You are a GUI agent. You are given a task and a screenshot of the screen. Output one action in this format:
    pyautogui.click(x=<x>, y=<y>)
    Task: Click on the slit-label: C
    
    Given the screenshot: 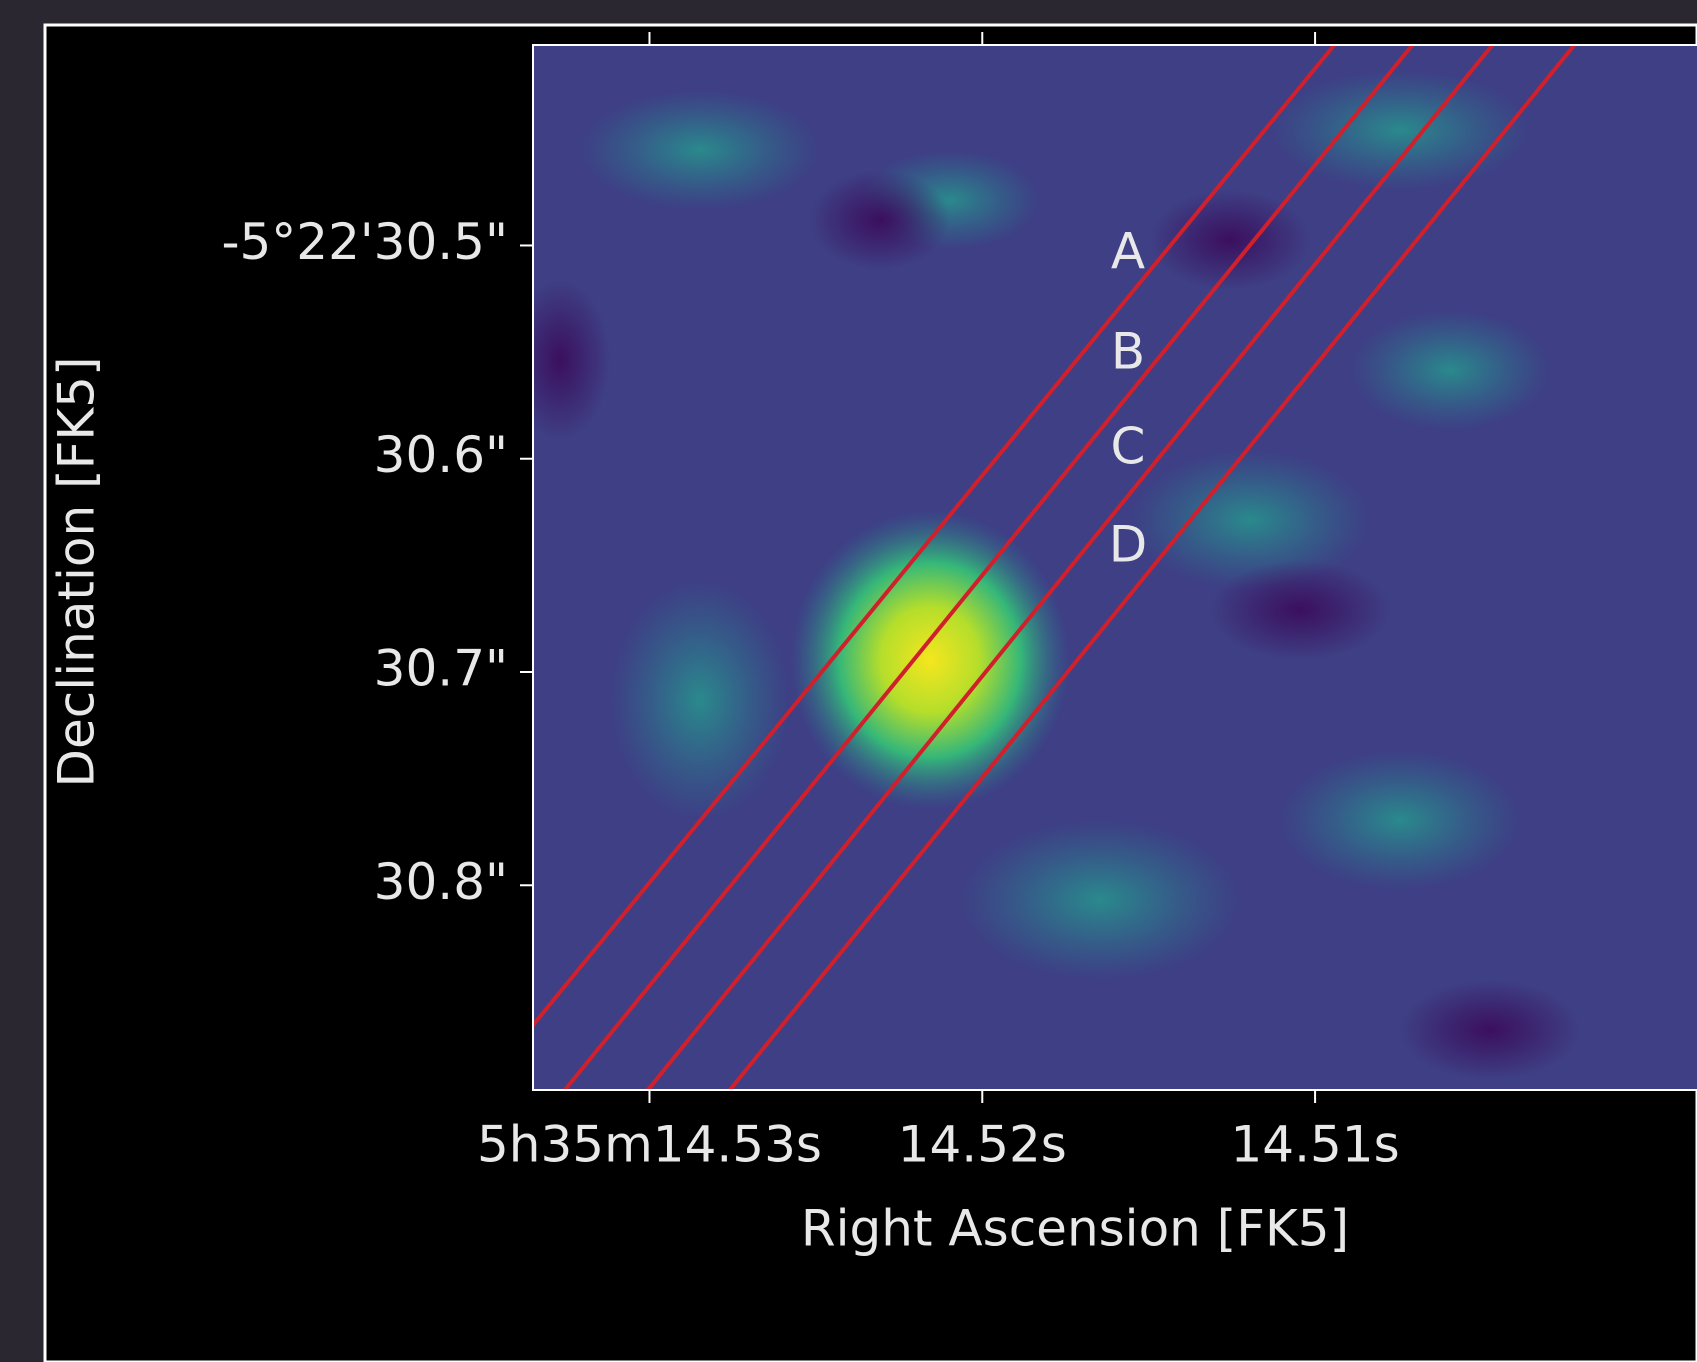 What is the action you would take?
    pyautogui.click(x=1128, y=447)
    